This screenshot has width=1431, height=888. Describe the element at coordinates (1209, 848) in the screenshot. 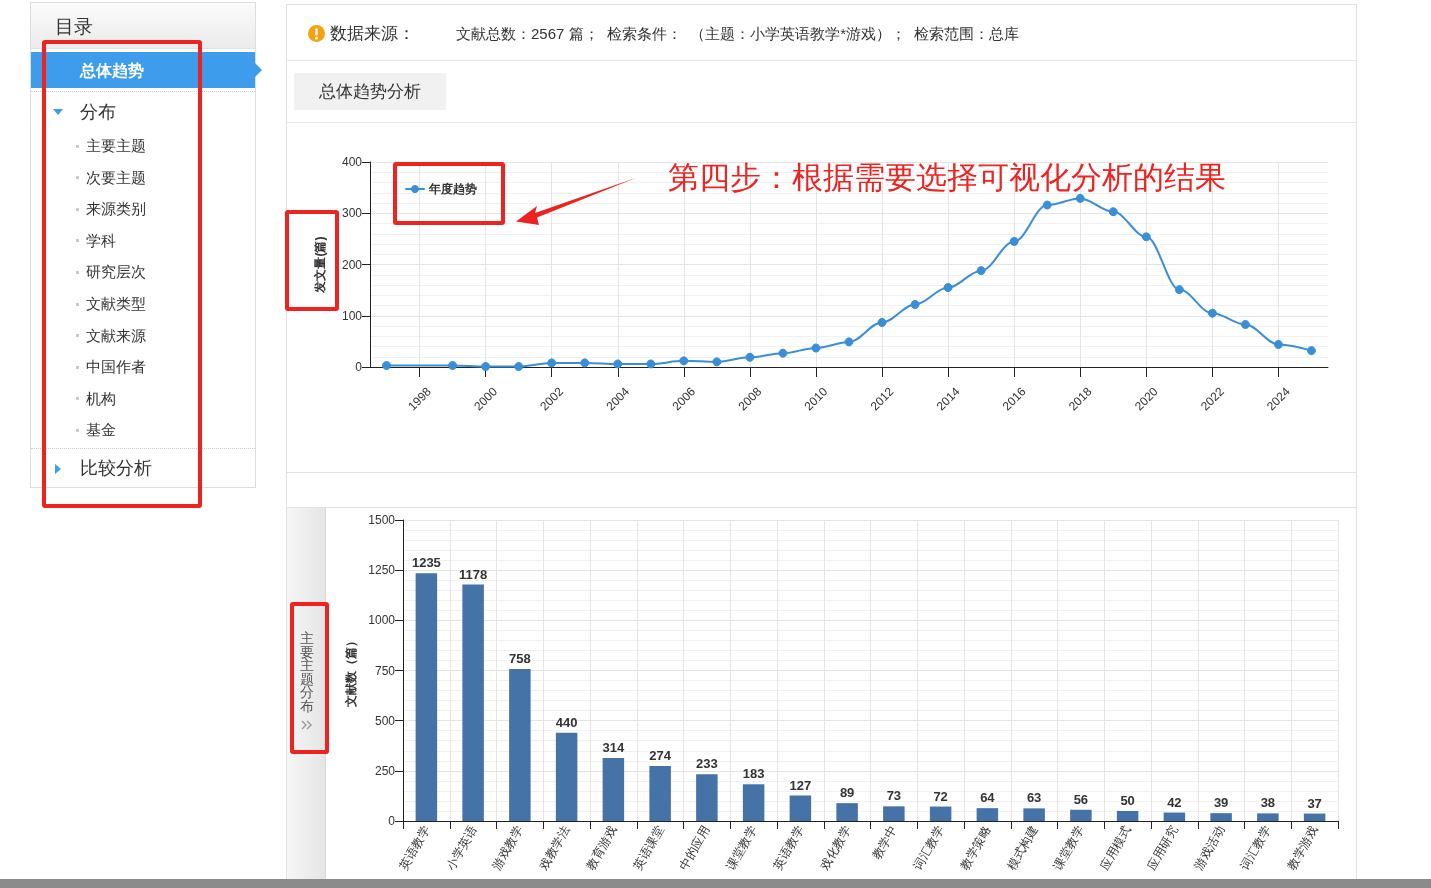

I see `x-tick-label: 游戏活动` at that location.